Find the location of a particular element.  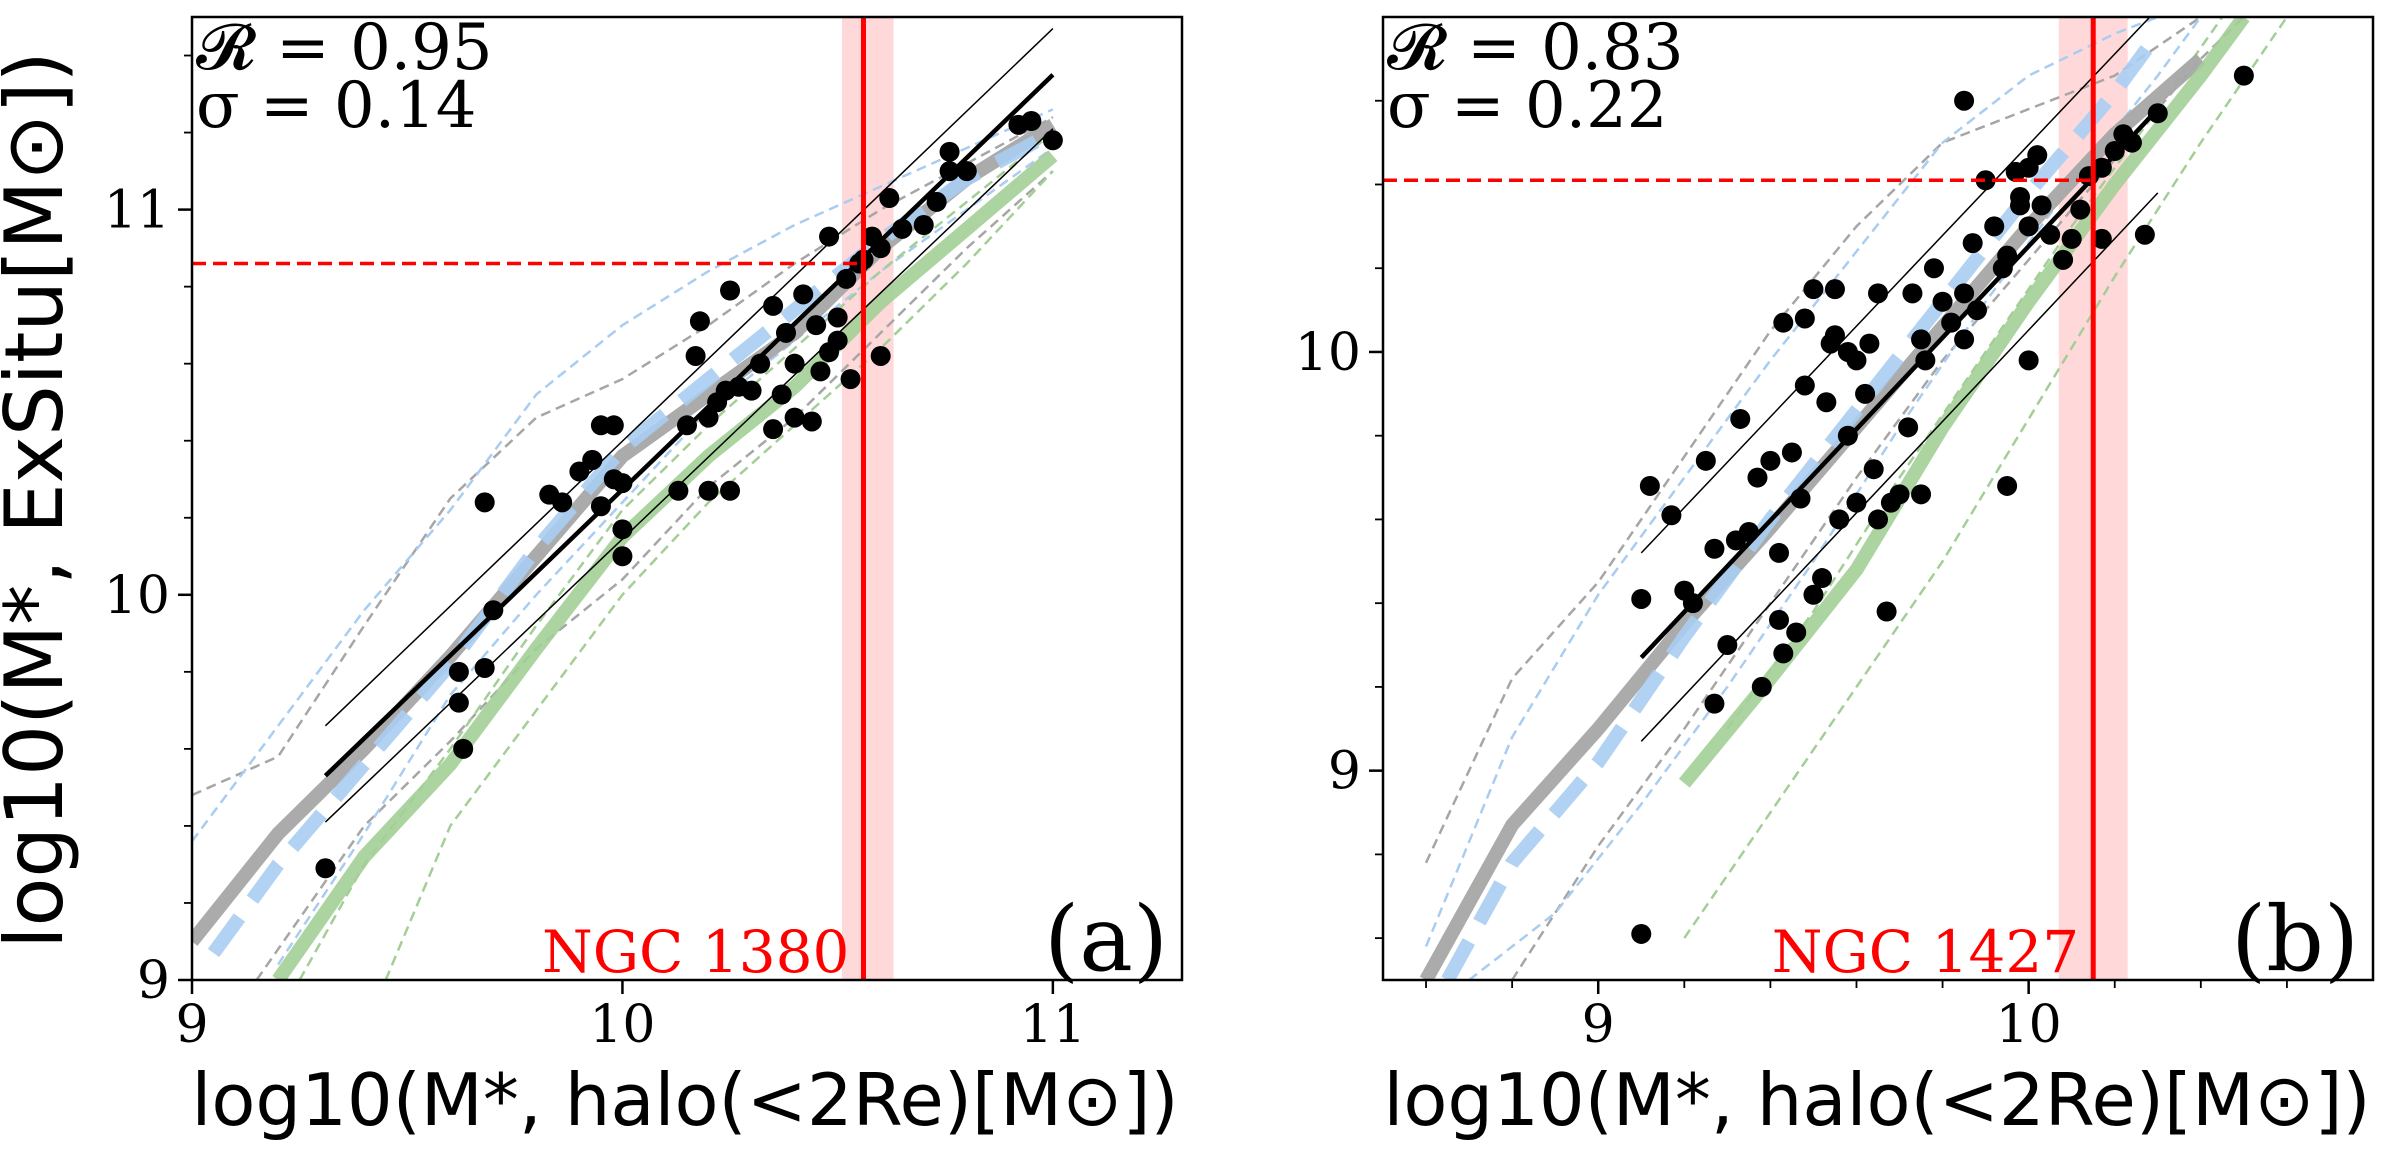

galaxy-name-label: NGC 1380 is located at coordinates (696, 952).